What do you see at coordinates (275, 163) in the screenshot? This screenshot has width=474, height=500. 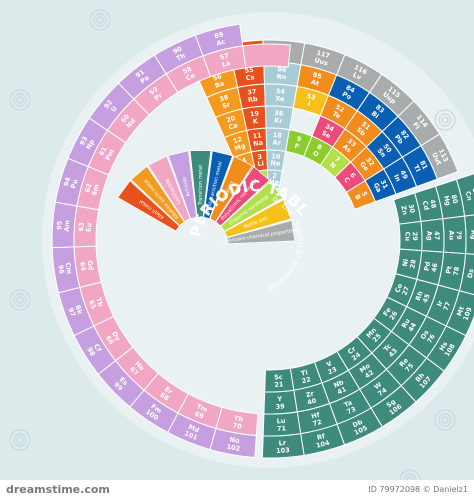 I see `element-symbol: Ne` at bounding box center [275, 163].